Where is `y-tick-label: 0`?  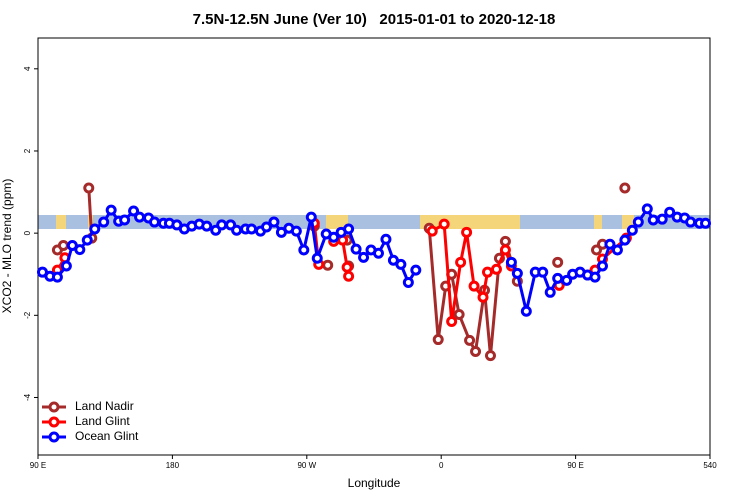 y-tick-label: 0 is located at coordinates (27, 232).